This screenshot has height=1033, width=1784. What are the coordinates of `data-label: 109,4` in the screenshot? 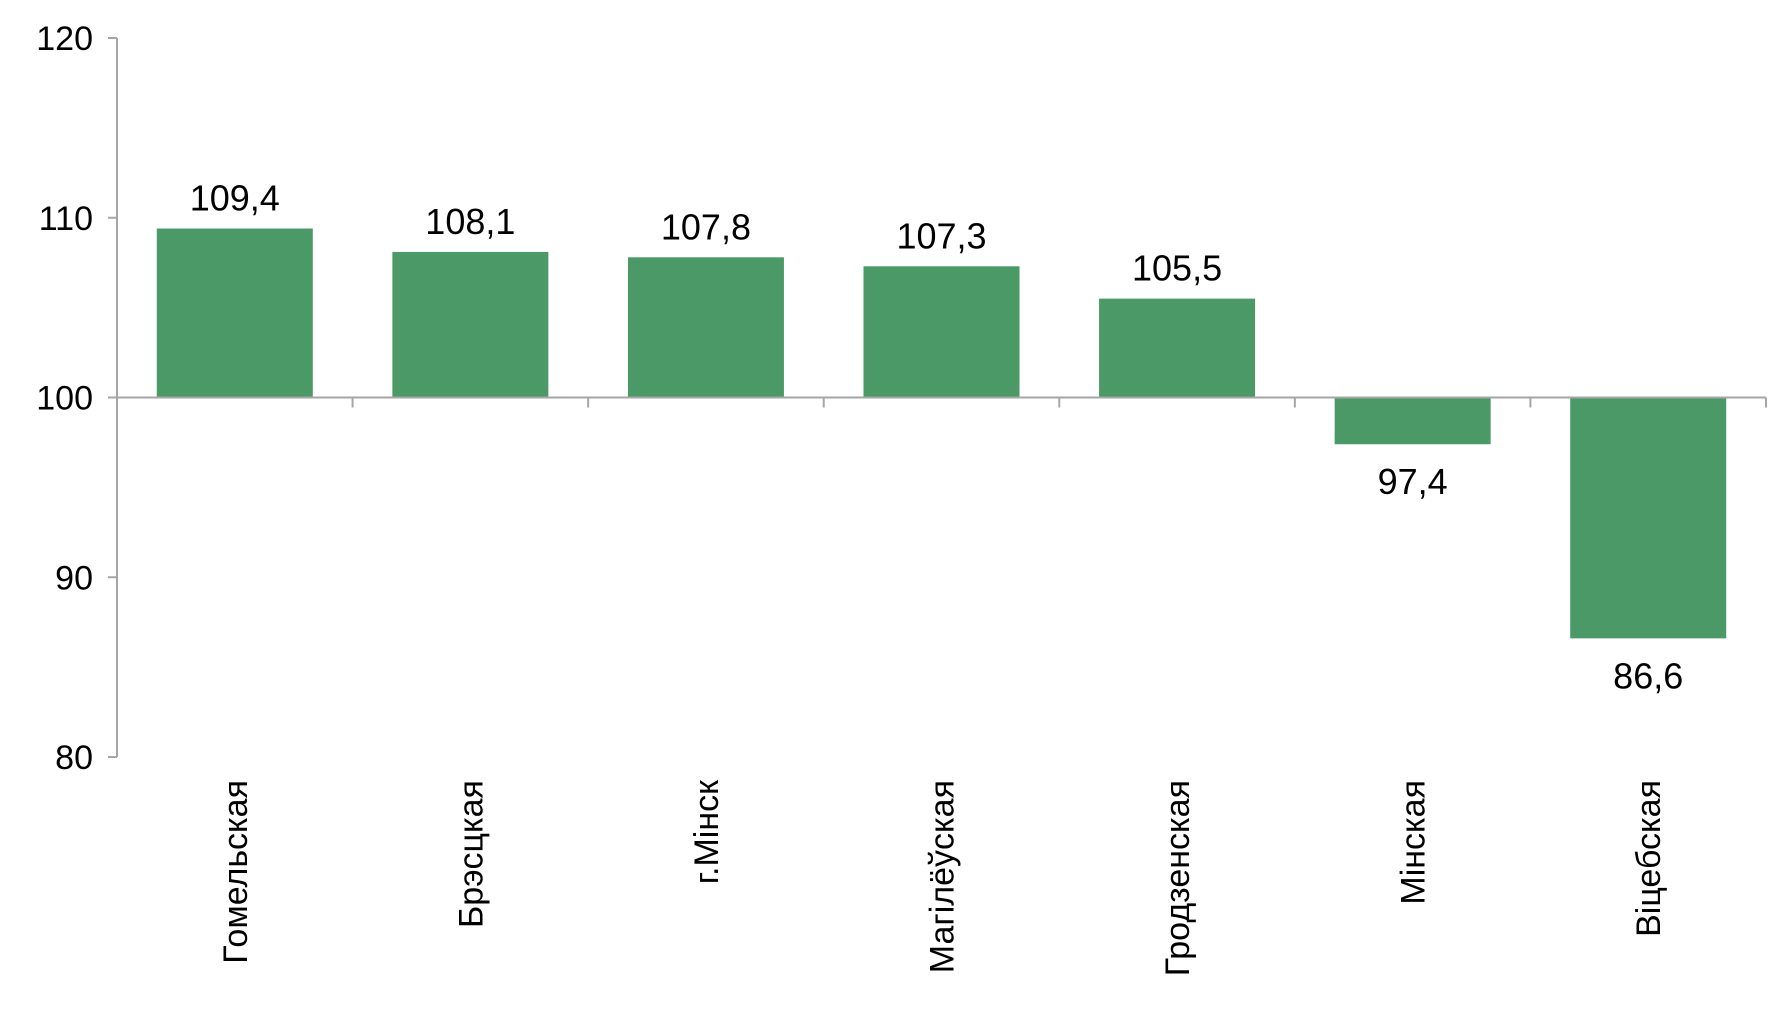 It's located at (235, 198).